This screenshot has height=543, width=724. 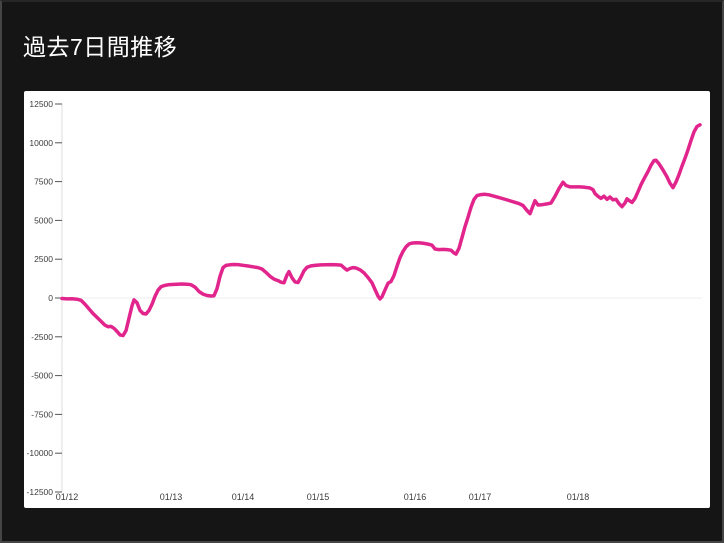 What do you see at coordinates (318, 497) in the screenshot?
I see `x-tick-label: 01/15` at bounding box center [318, 497].